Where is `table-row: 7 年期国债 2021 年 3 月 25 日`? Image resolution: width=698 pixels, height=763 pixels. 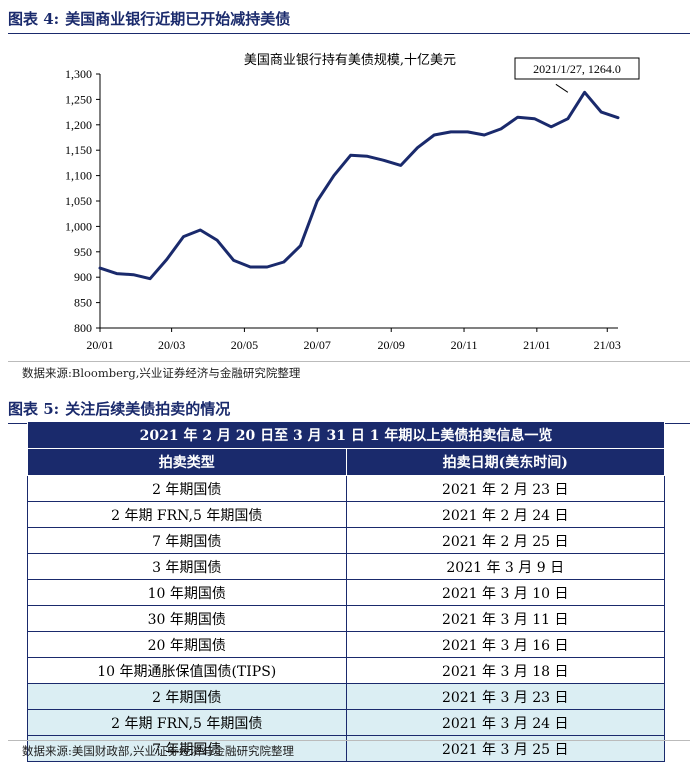 table-row: 7 年期国债 2021 年 3 月 25 日 is located at coordinates (346, 748).